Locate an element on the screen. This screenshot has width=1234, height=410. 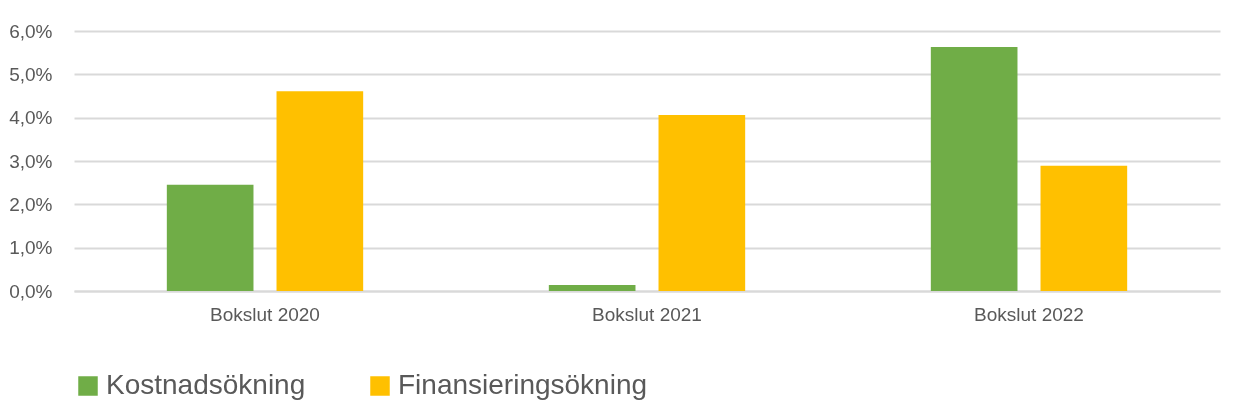
y-tick-label: 1,0% is located at coordinates (31, 248).